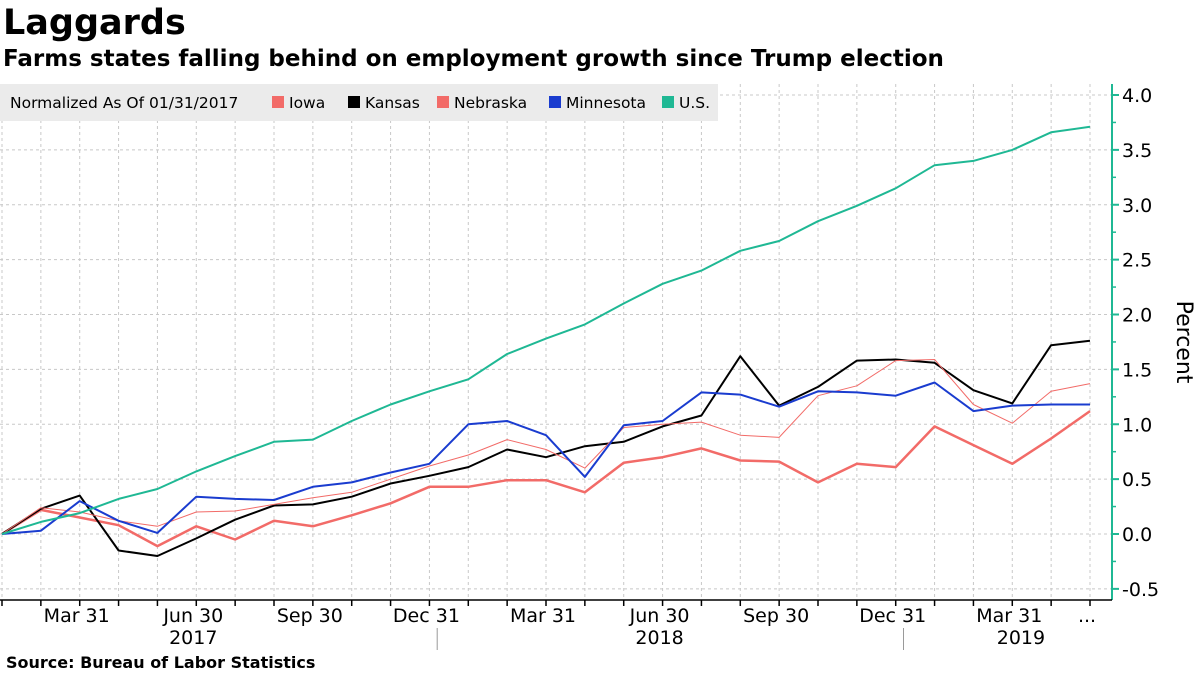 This screenshot has width=1200, height=675. Describe the element at coordinates (1021, 638) in the screenshot. I see `x-year-label: 2019` at that location.